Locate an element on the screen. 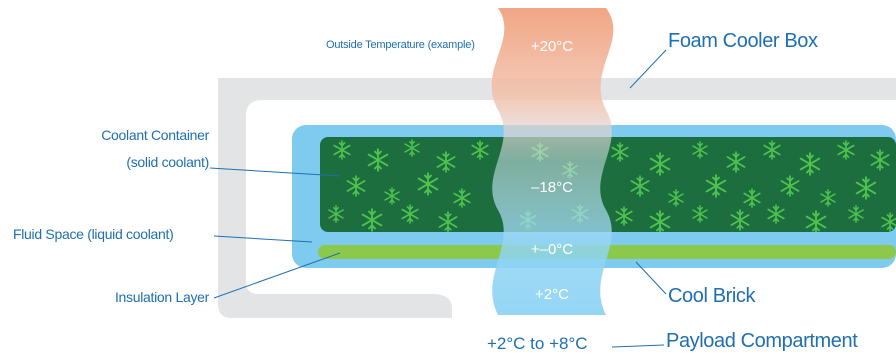 This screenshot has width=896, height=356. leader-foam is located at coordinates (648, 69).